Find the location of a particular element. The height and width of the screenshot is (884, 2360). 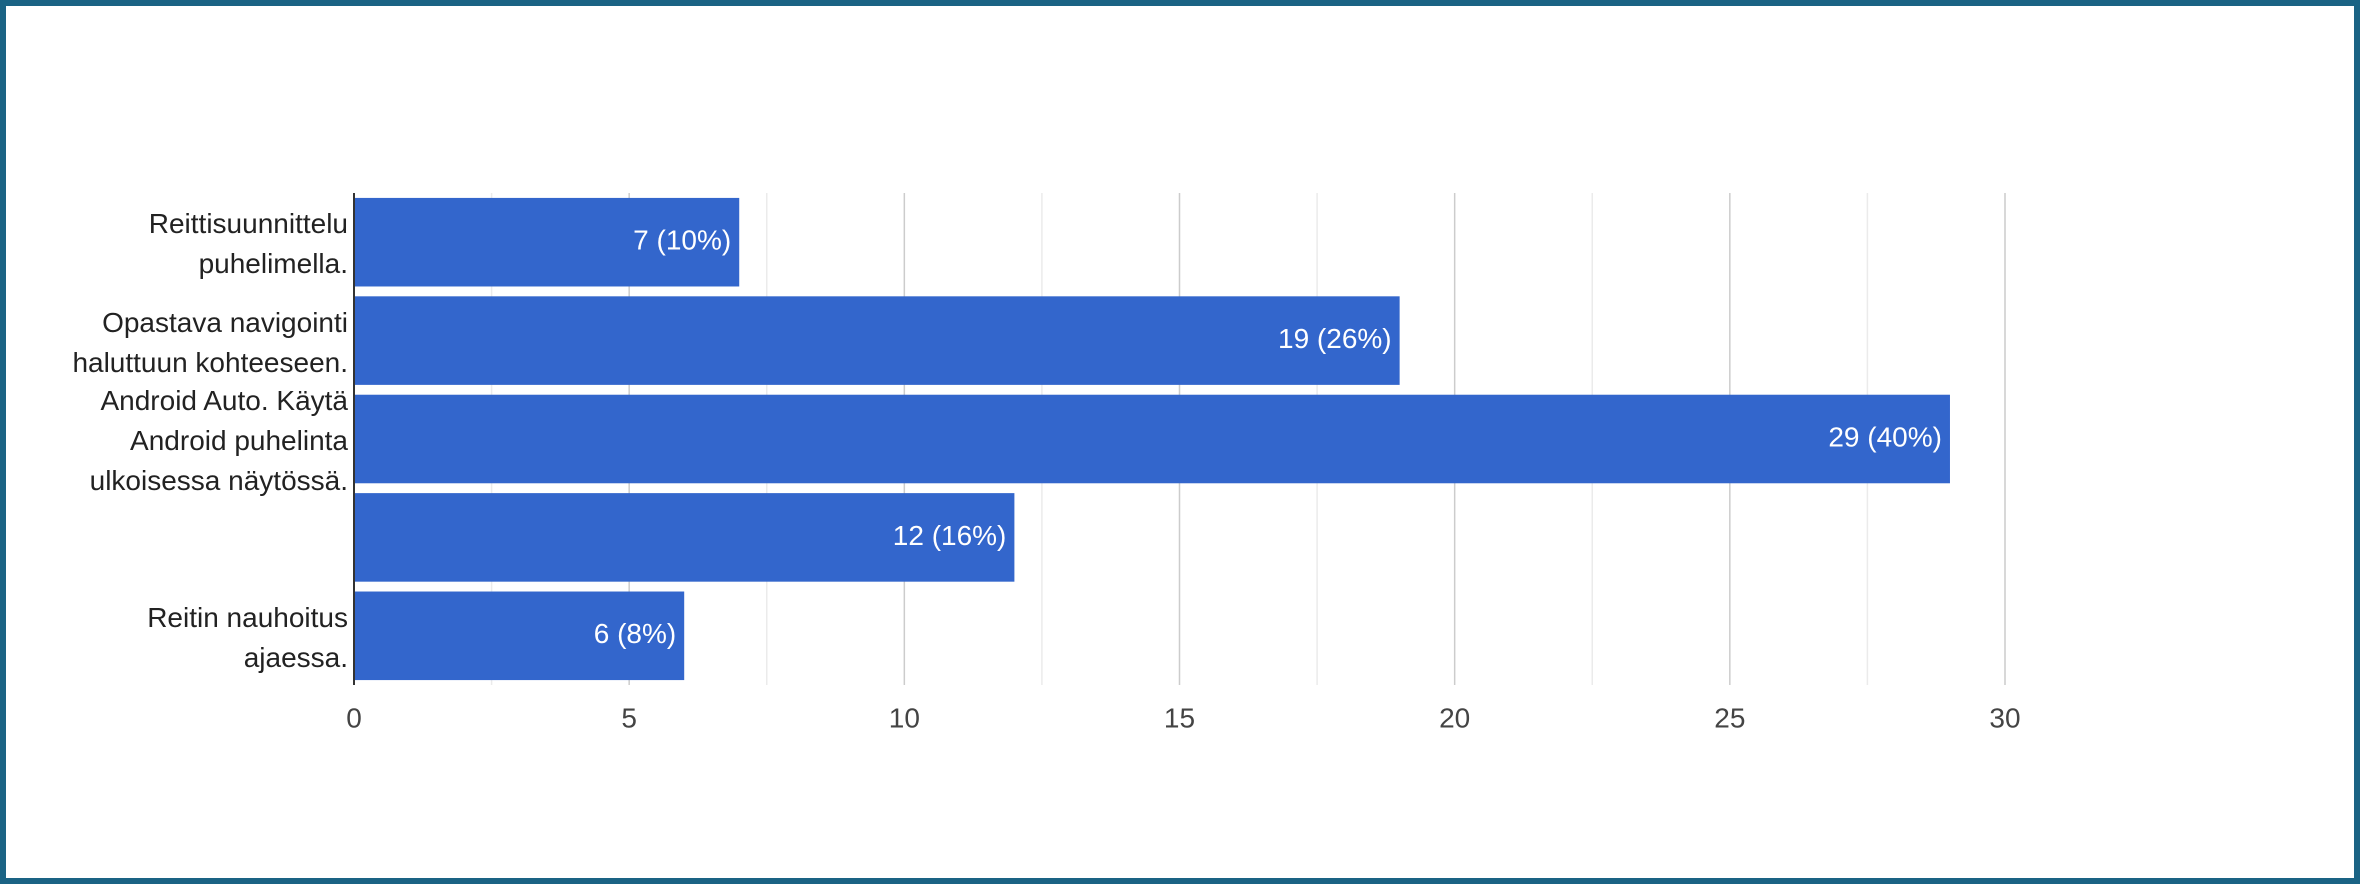

x-tick-label: 15 is located at coordinates (1179, 717).